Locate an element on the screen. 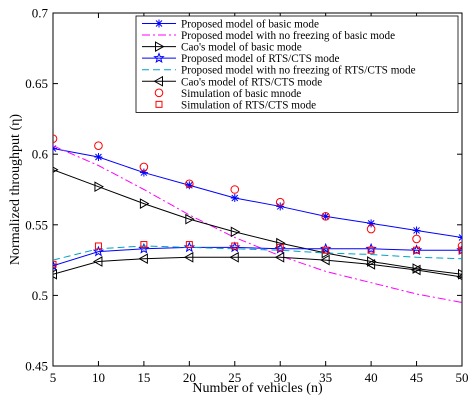 Image resolution: width=474 pixels, height=401 pixels. x-tick-label: 15 is located at coordinates (143, 377).